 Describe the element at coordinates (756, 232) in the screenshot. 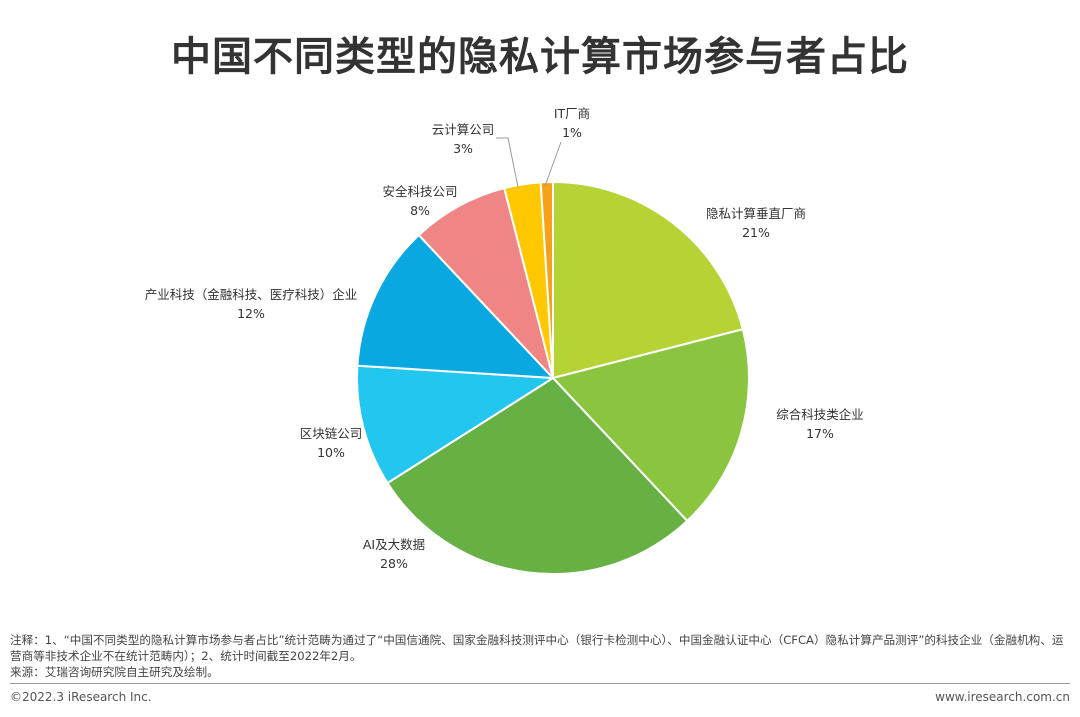

I see `slice-value-label: 21%` at that location.